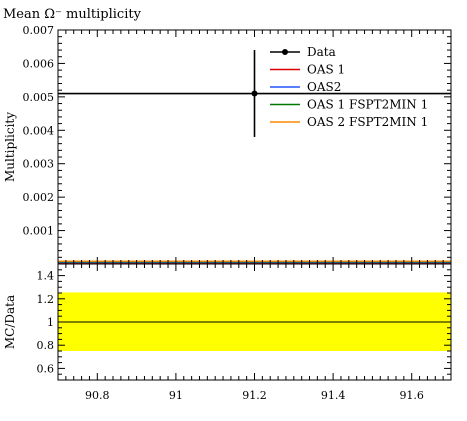 The height and width of the screenshot is (421, 467). Describe the element at coordinates (333, 395) in the screenshot. I see `x-tick-label: 91.4` at that location.